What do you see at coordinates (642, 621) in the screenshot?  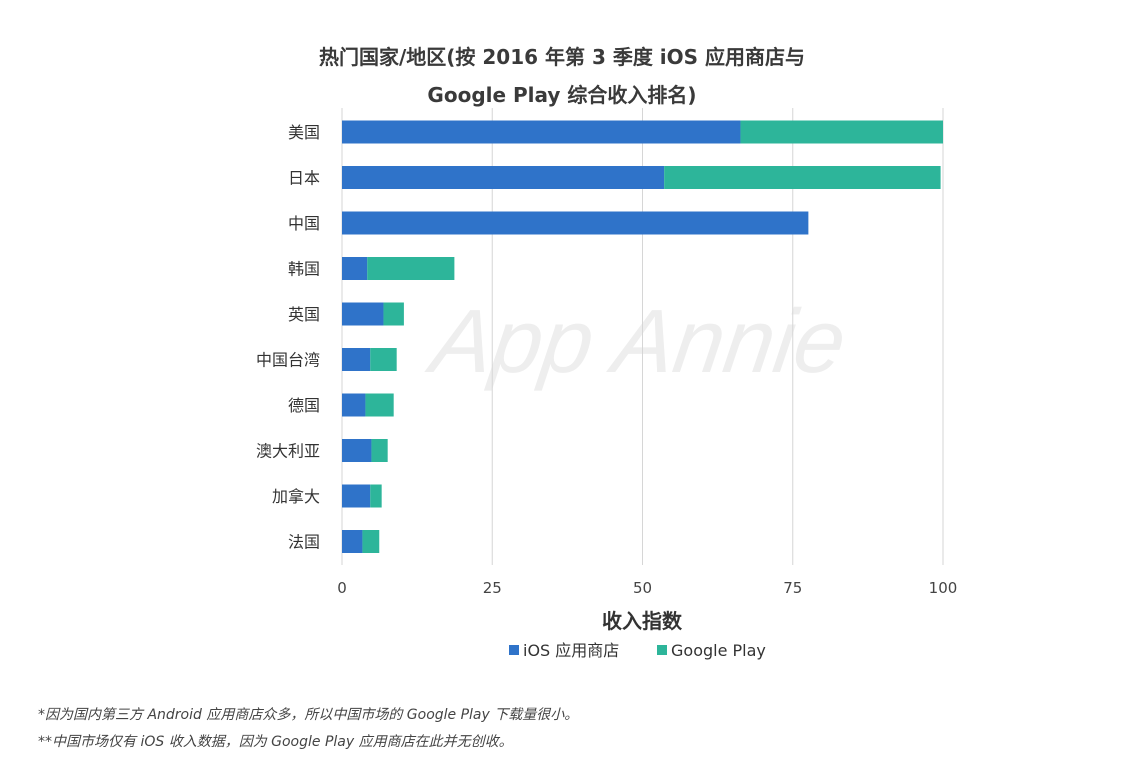 I see `x-axis-label: 收入指数` at bounding box center [642, 621].